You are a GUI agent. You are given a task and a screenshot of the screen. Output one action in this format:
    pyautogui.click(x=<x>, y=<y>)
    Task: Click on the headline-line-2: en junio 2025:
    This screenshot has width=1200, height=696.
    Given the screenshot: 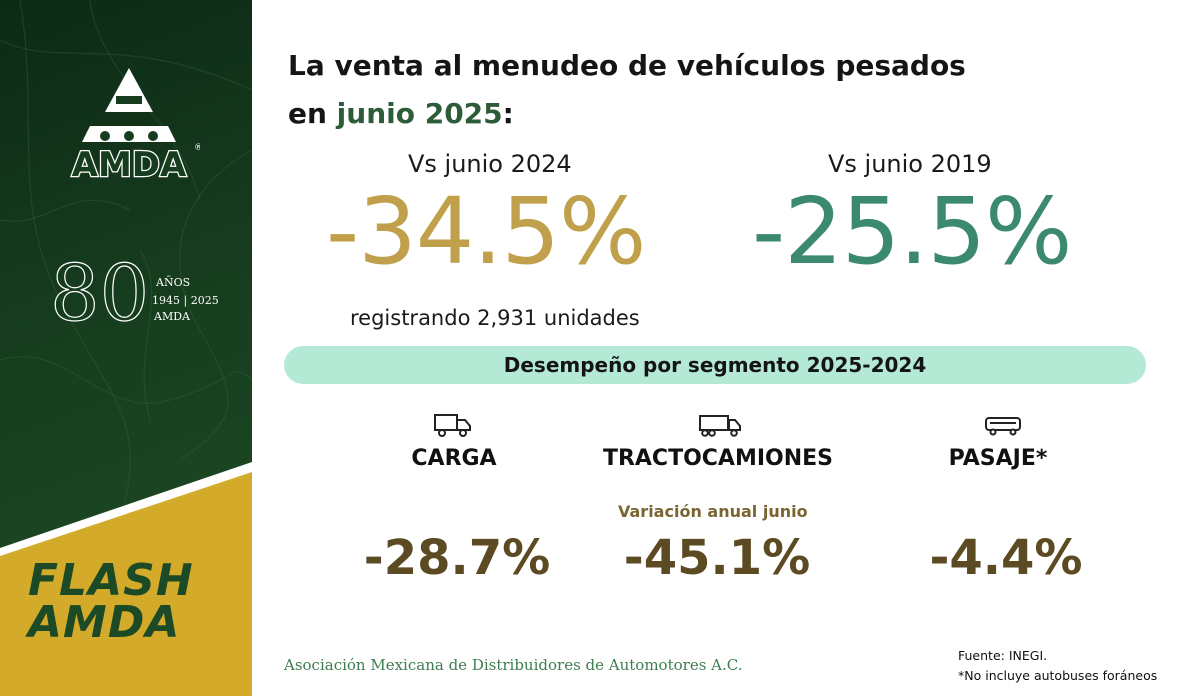 What is the action you would take?
    pyautogui.click(x=718, y=114)
    